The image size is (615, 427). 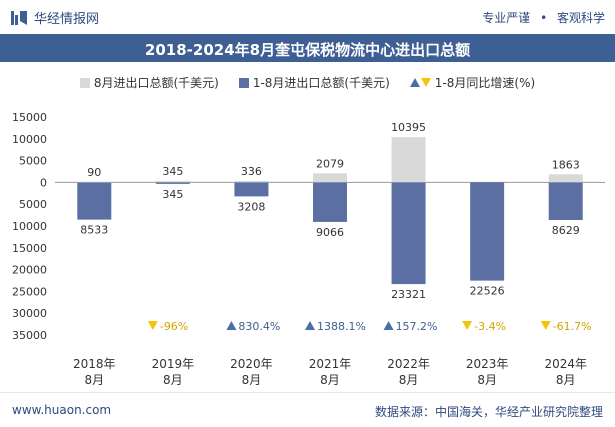 I want to click on data-label-monthly: 345, so click(x=172, y=171).